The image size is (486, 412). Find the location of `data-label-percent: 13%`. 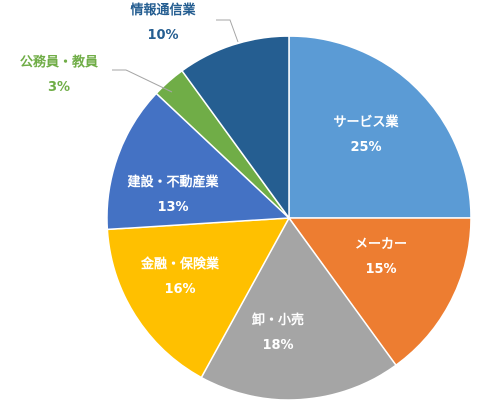

data-label-percent: 13% is located at coordinates (172, 207).